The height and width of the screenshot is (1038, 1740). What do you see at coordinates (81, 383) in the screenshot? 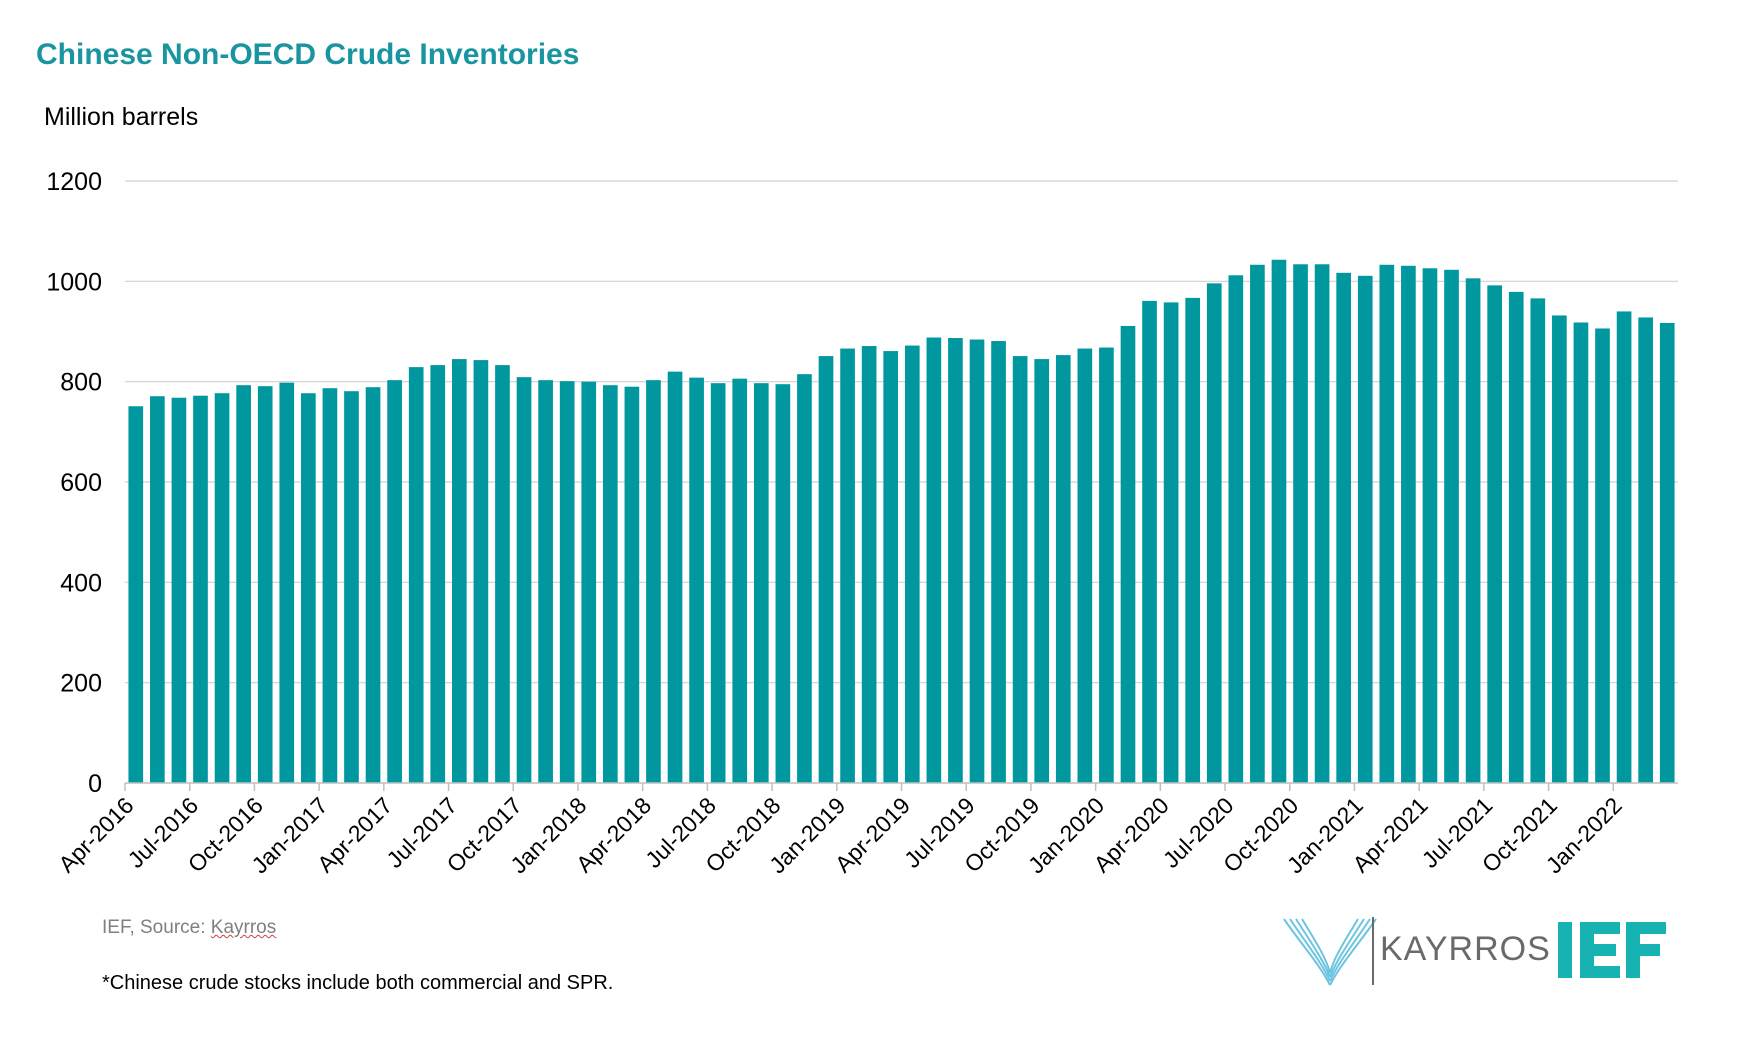
I see `y-tick-label: 800` at bounding box center [81, 383].